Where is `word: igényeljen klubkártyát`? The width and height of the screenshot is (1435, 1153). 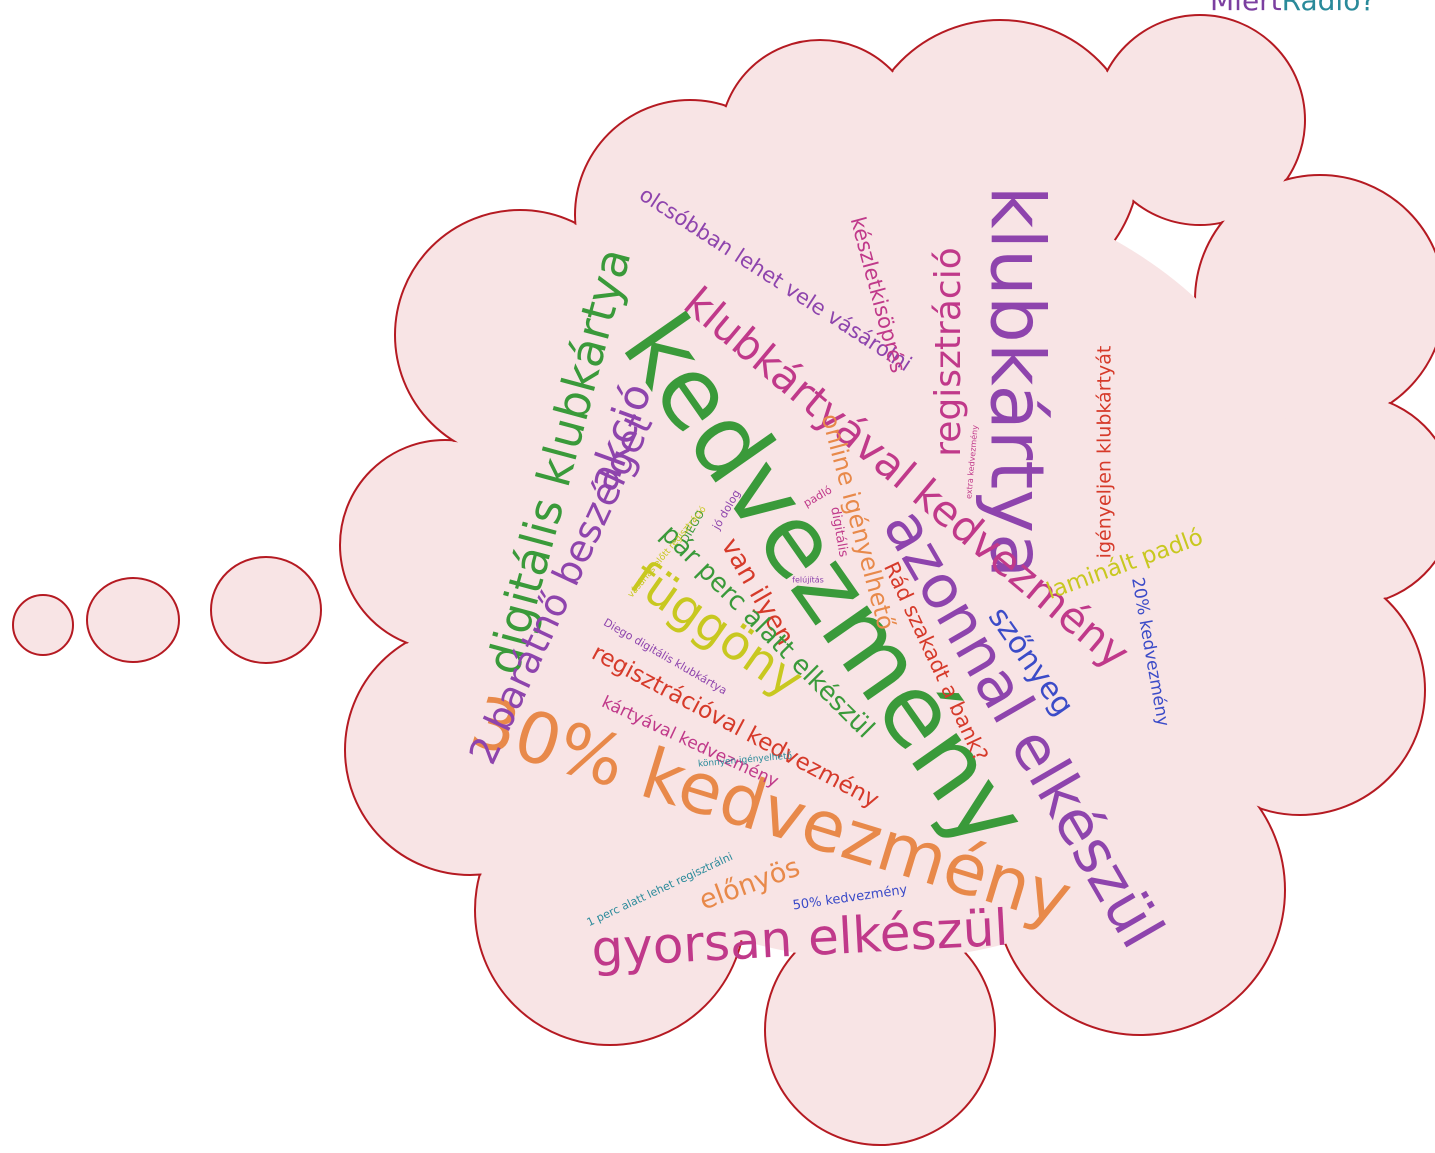 word: igényeljen klubkártyát is located at coordinates (1105, 452).